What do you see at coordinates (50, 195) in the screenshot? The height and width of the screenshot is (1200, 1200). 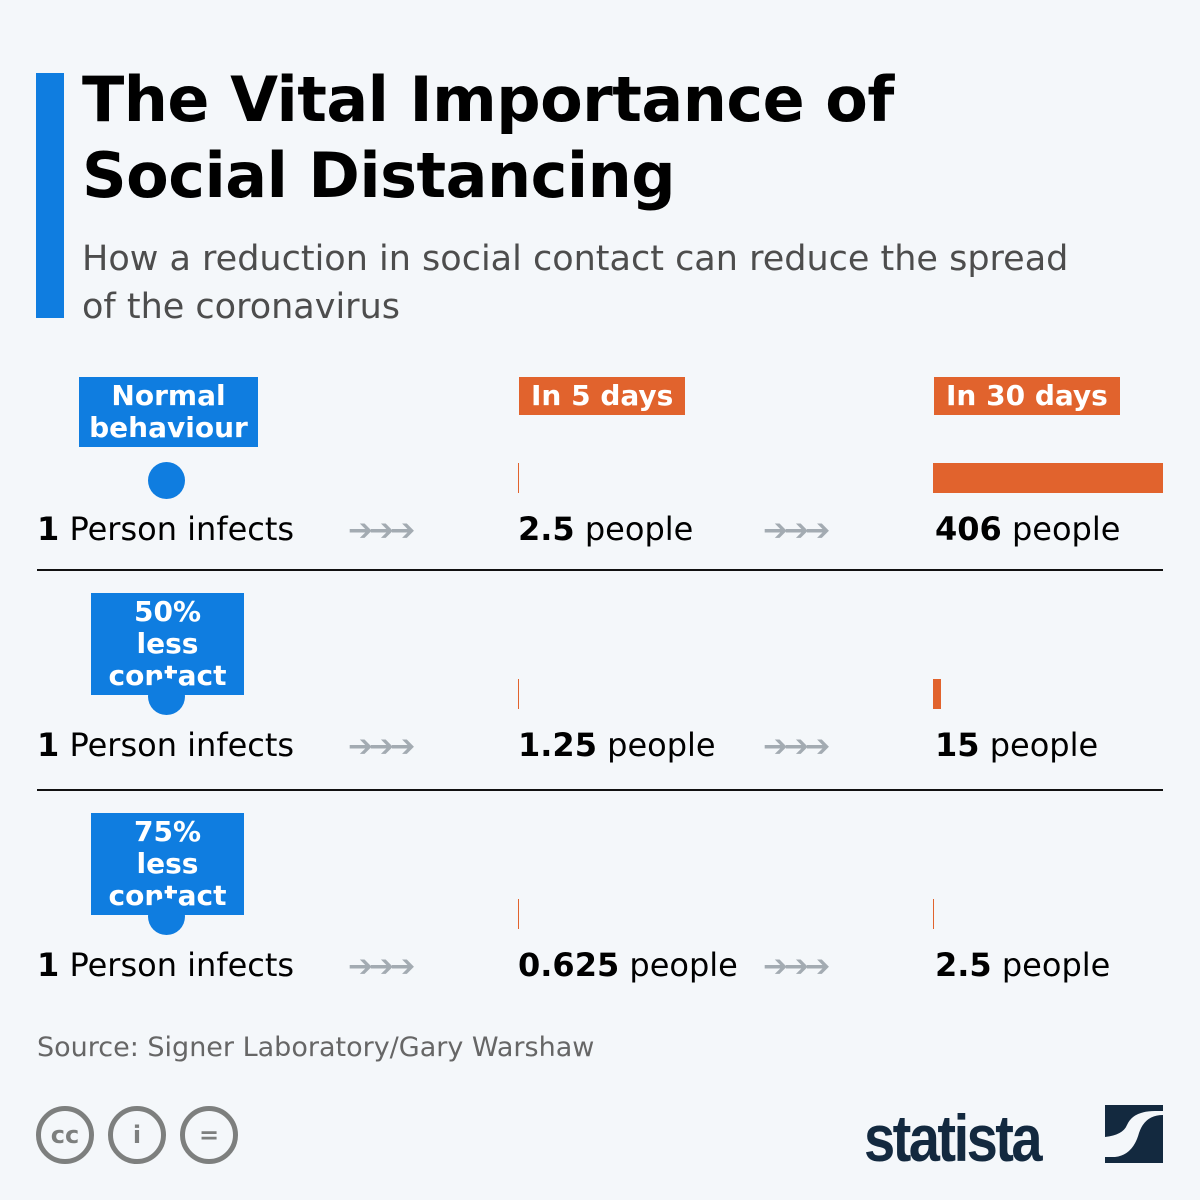 I see `title-accent-bar` at bounding box center [50, 195].